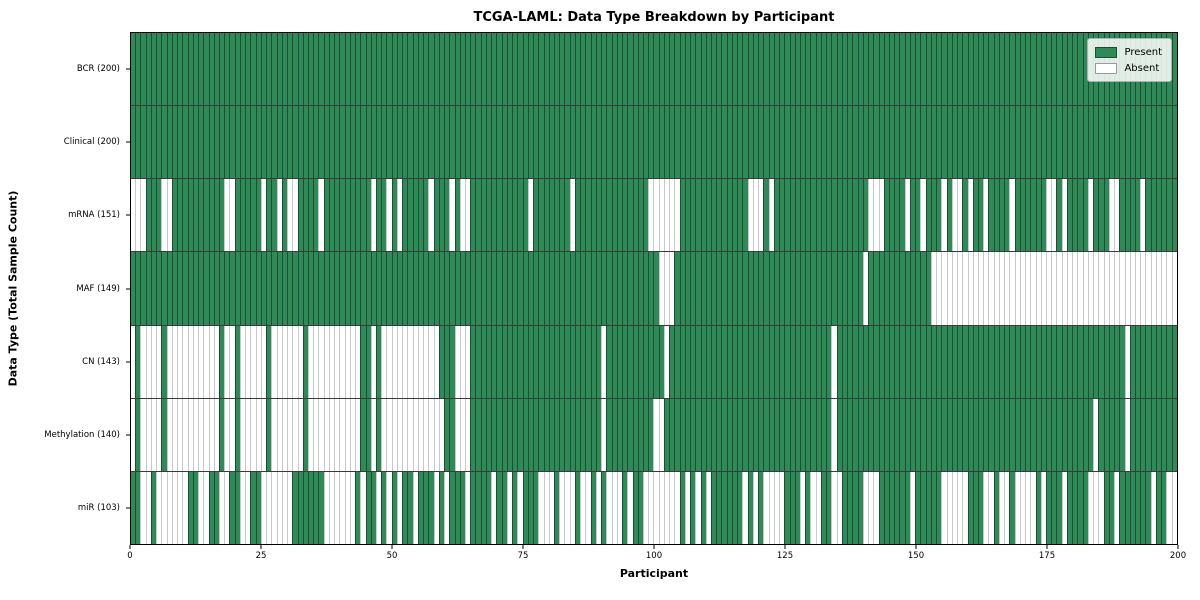 This screenshot has width=1200, height=600. What do you see at coordinates (1128, 68) in the screenshot?
I see `legend-item-absent: Absent` at bounding box center [1128, 68].